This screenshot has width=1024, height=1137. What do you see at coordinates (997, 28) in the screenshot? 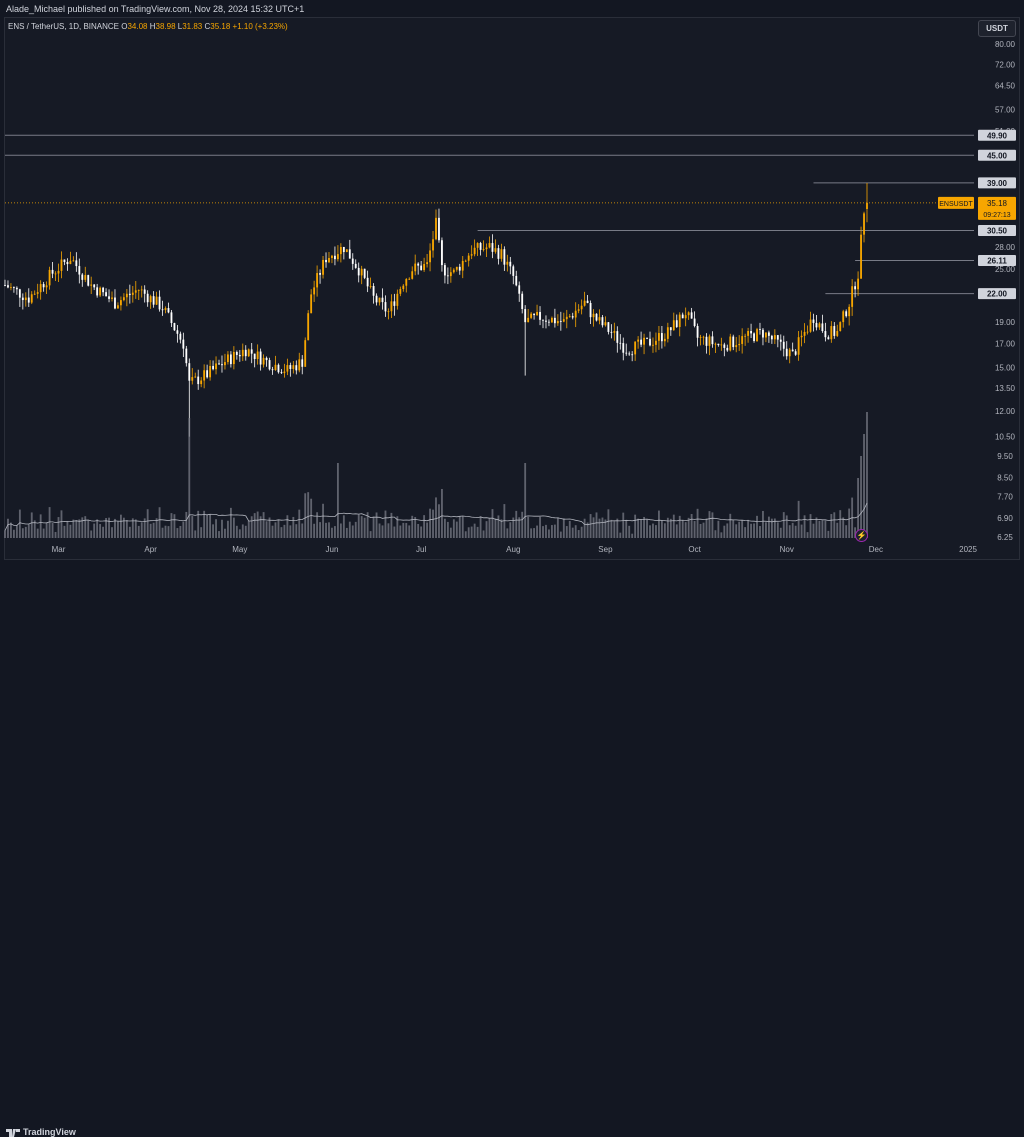
I see `currency-button: USDT` at bounding box center [997, 28].